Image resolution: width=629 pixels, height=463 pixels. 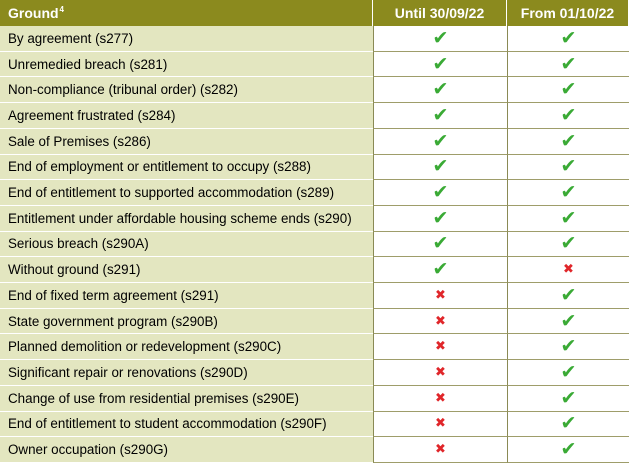 What do you see at coordinates (186, 450) in the screenshot?
I see `ground-cell: Owner occupation (s290G)` at bounding box center [186, 450].